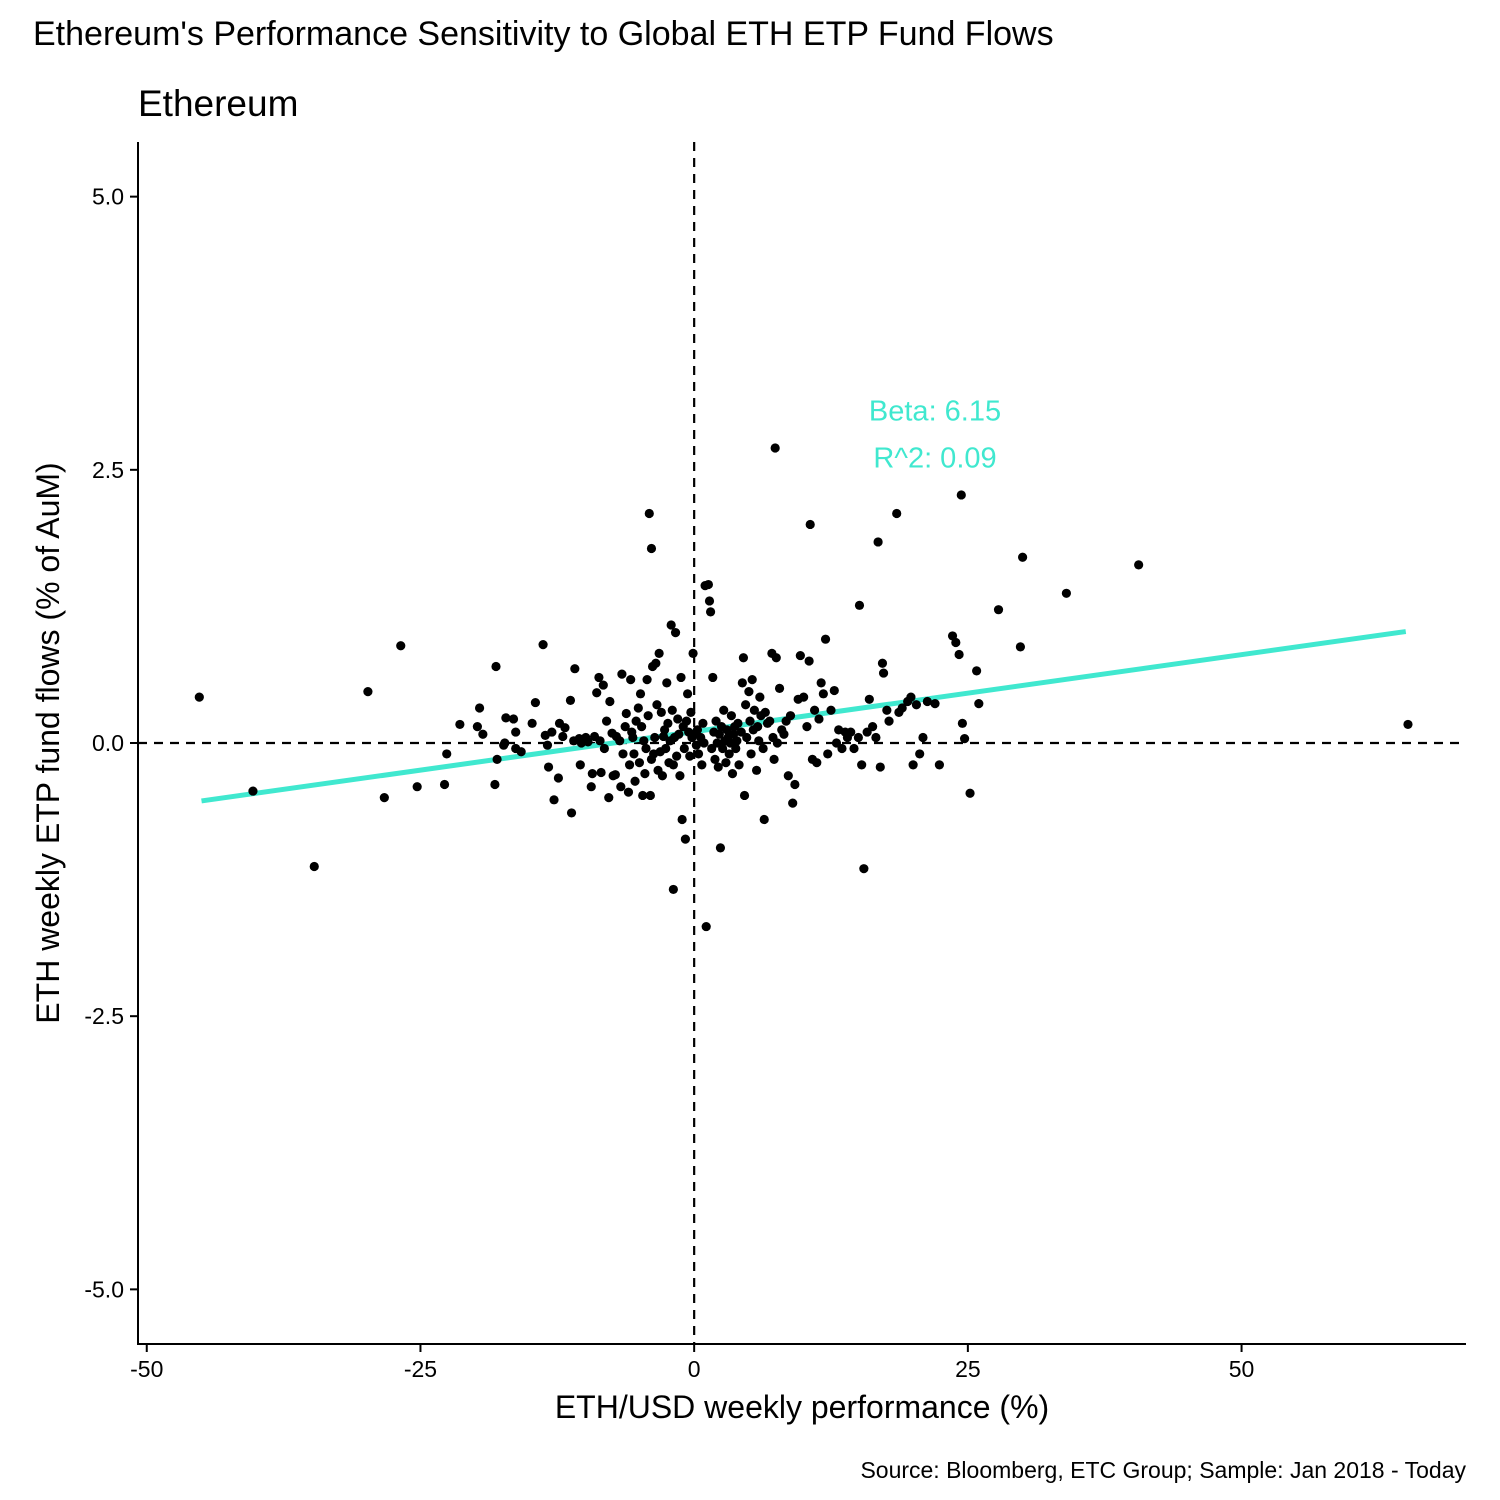 The width and height of the screenshot is (1500, 1500). What do you see at coordinates (1242, 1369) in the screenshot?
I see `x-tick-label: 50` at bounding box center [1242, 1369].